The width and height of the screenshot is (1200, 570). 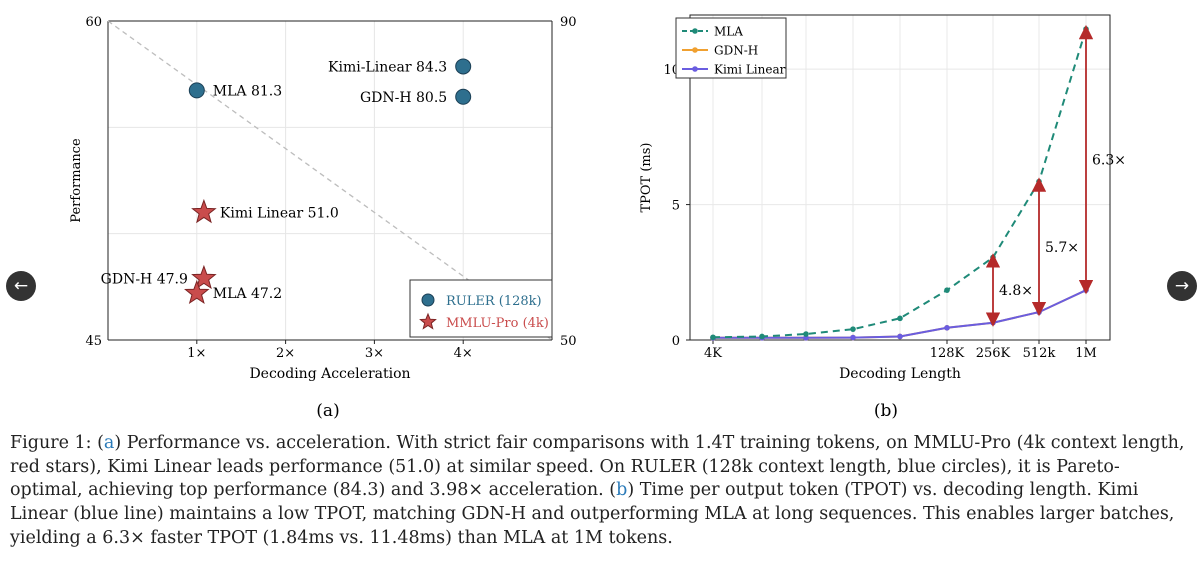 What do you see at coordinates (728, 32) in the screenshot?
I see `legend-label: MLA` at bounding box center [728, 32].